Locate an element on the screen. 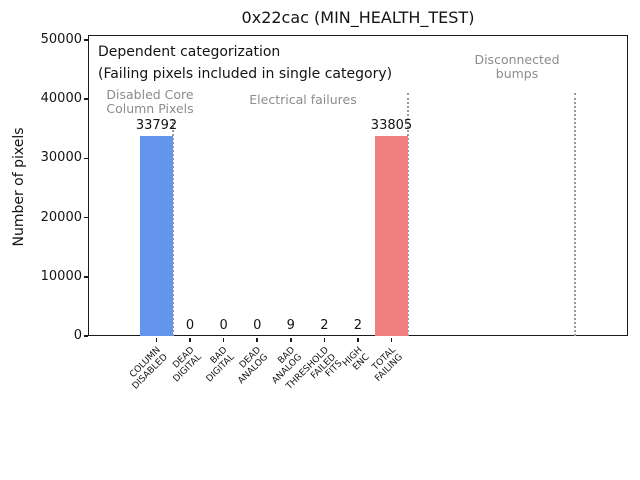 The image size is (640, 480). chart-title: 0x22cac (MIN_HEALTH_TEST) is located at coordinates (358, 17).